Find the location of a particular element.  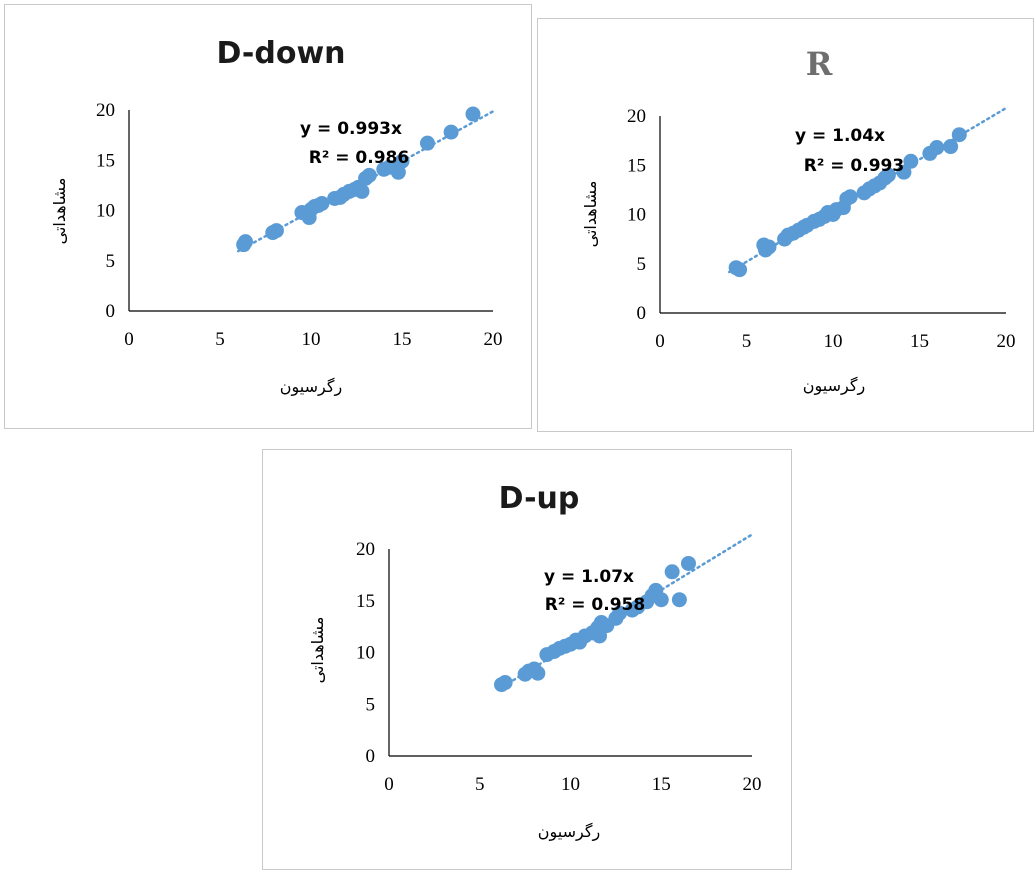

trend-r-squared: R² = 0.986 is located at coordinates (359, 158).